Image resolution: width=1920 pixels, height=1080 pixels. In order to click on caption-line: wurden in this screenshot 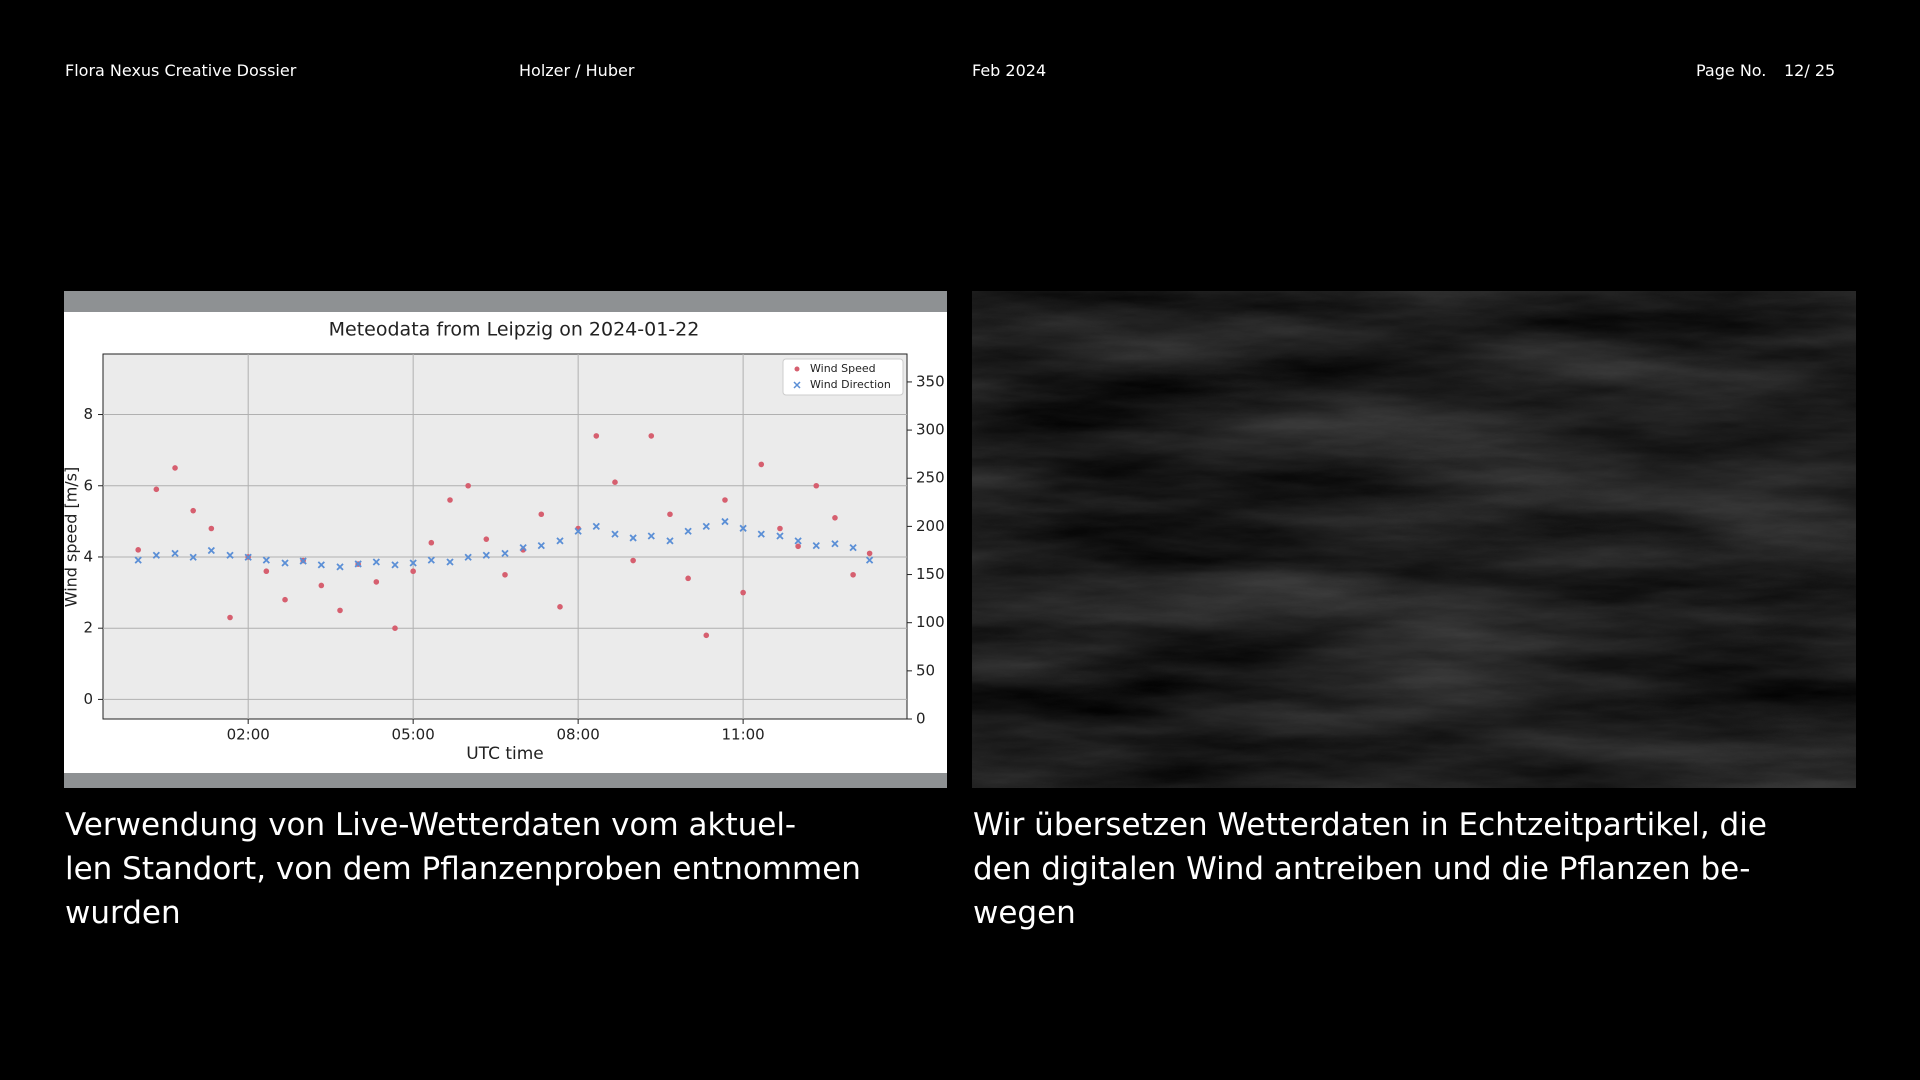, I will do `click(123, 913)`.